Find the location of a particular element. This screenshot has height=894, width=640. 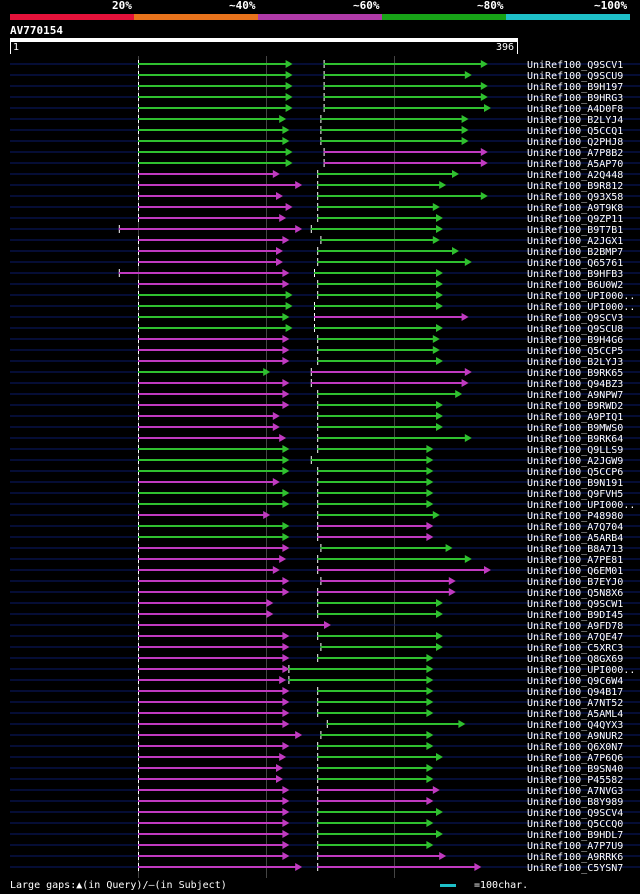

hit-name: UniRef100_Q65761 is located at coordinates (575, 263).